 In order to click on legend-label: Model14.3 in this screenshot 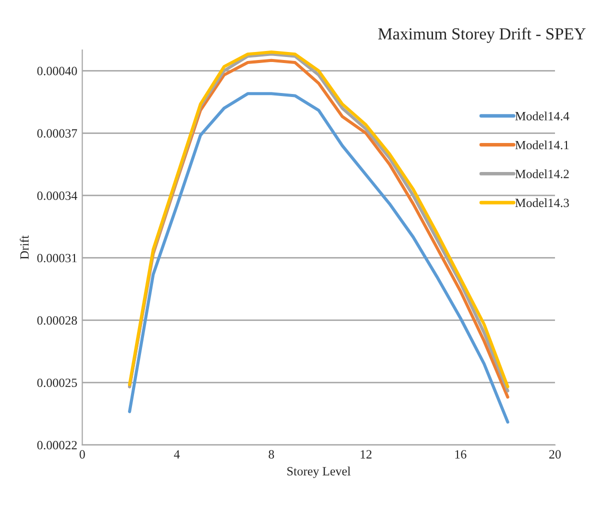, I will do `click(542, 203)`.